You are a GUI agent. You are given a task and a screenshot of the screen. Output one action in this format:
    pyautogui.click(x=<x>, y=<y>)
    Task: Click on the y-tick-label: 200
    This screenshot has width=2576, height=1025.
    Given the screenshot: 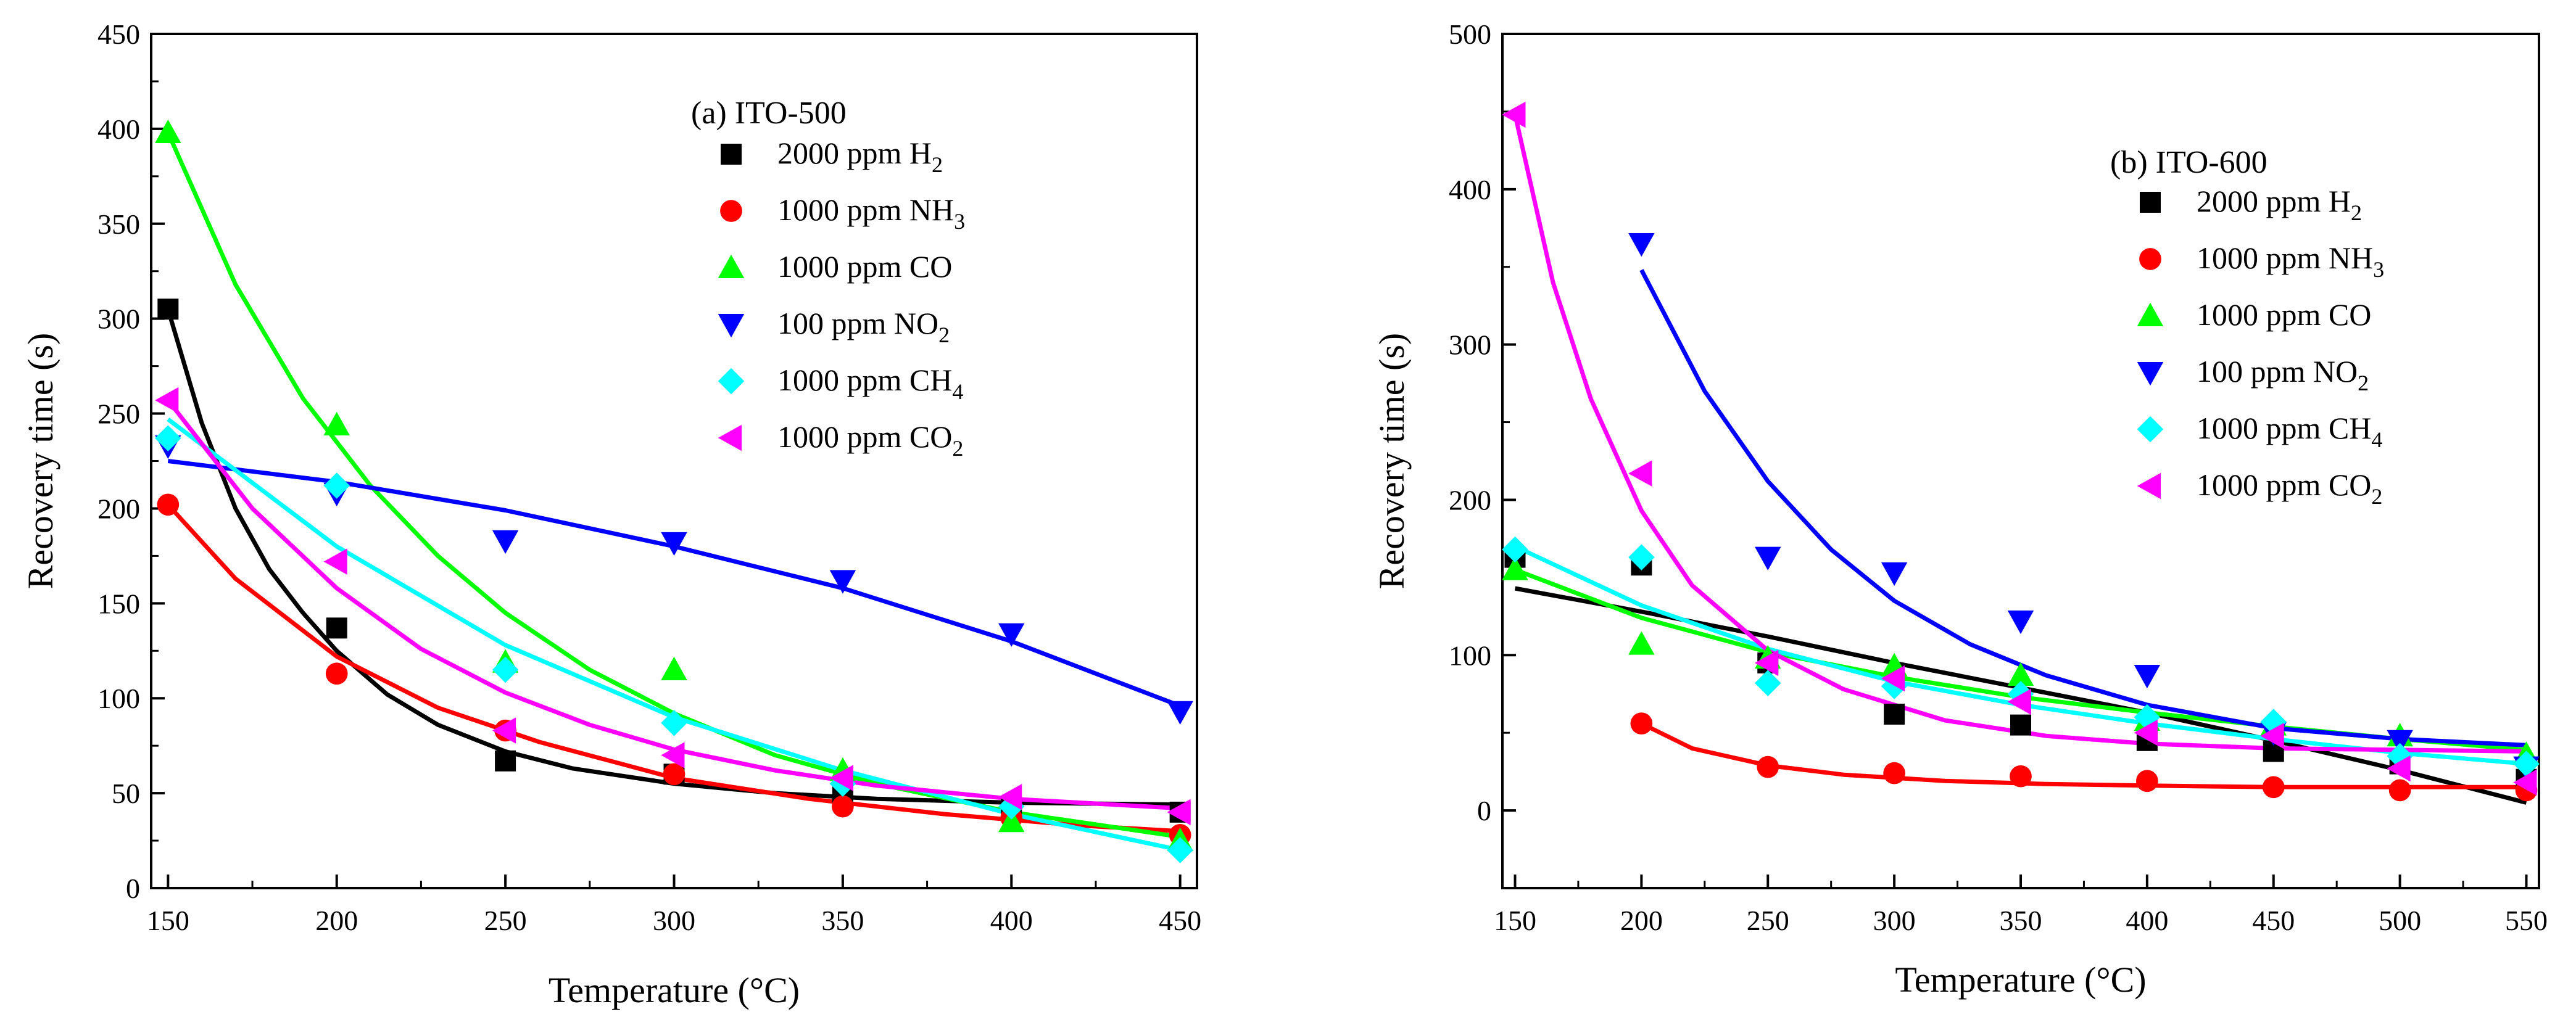 What is the action you would take?
    pyautogui.click(x=1470, y=500)
    